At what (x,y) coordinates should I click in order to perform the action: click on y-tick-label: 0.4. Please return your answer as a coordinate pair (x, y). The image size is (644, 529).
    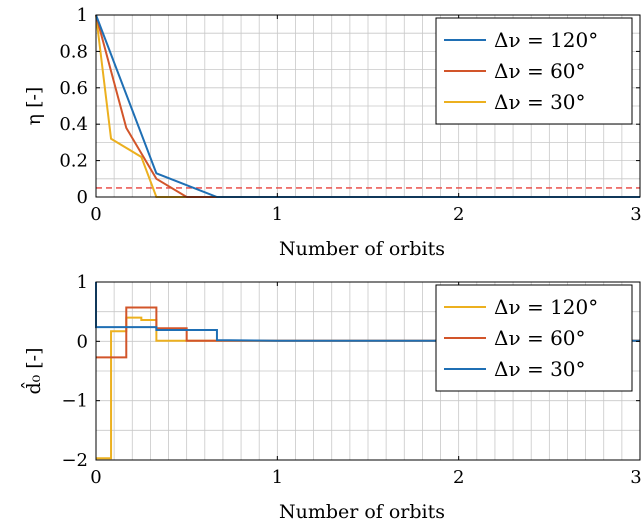
    Looking at the image, I should click on (73, 124).